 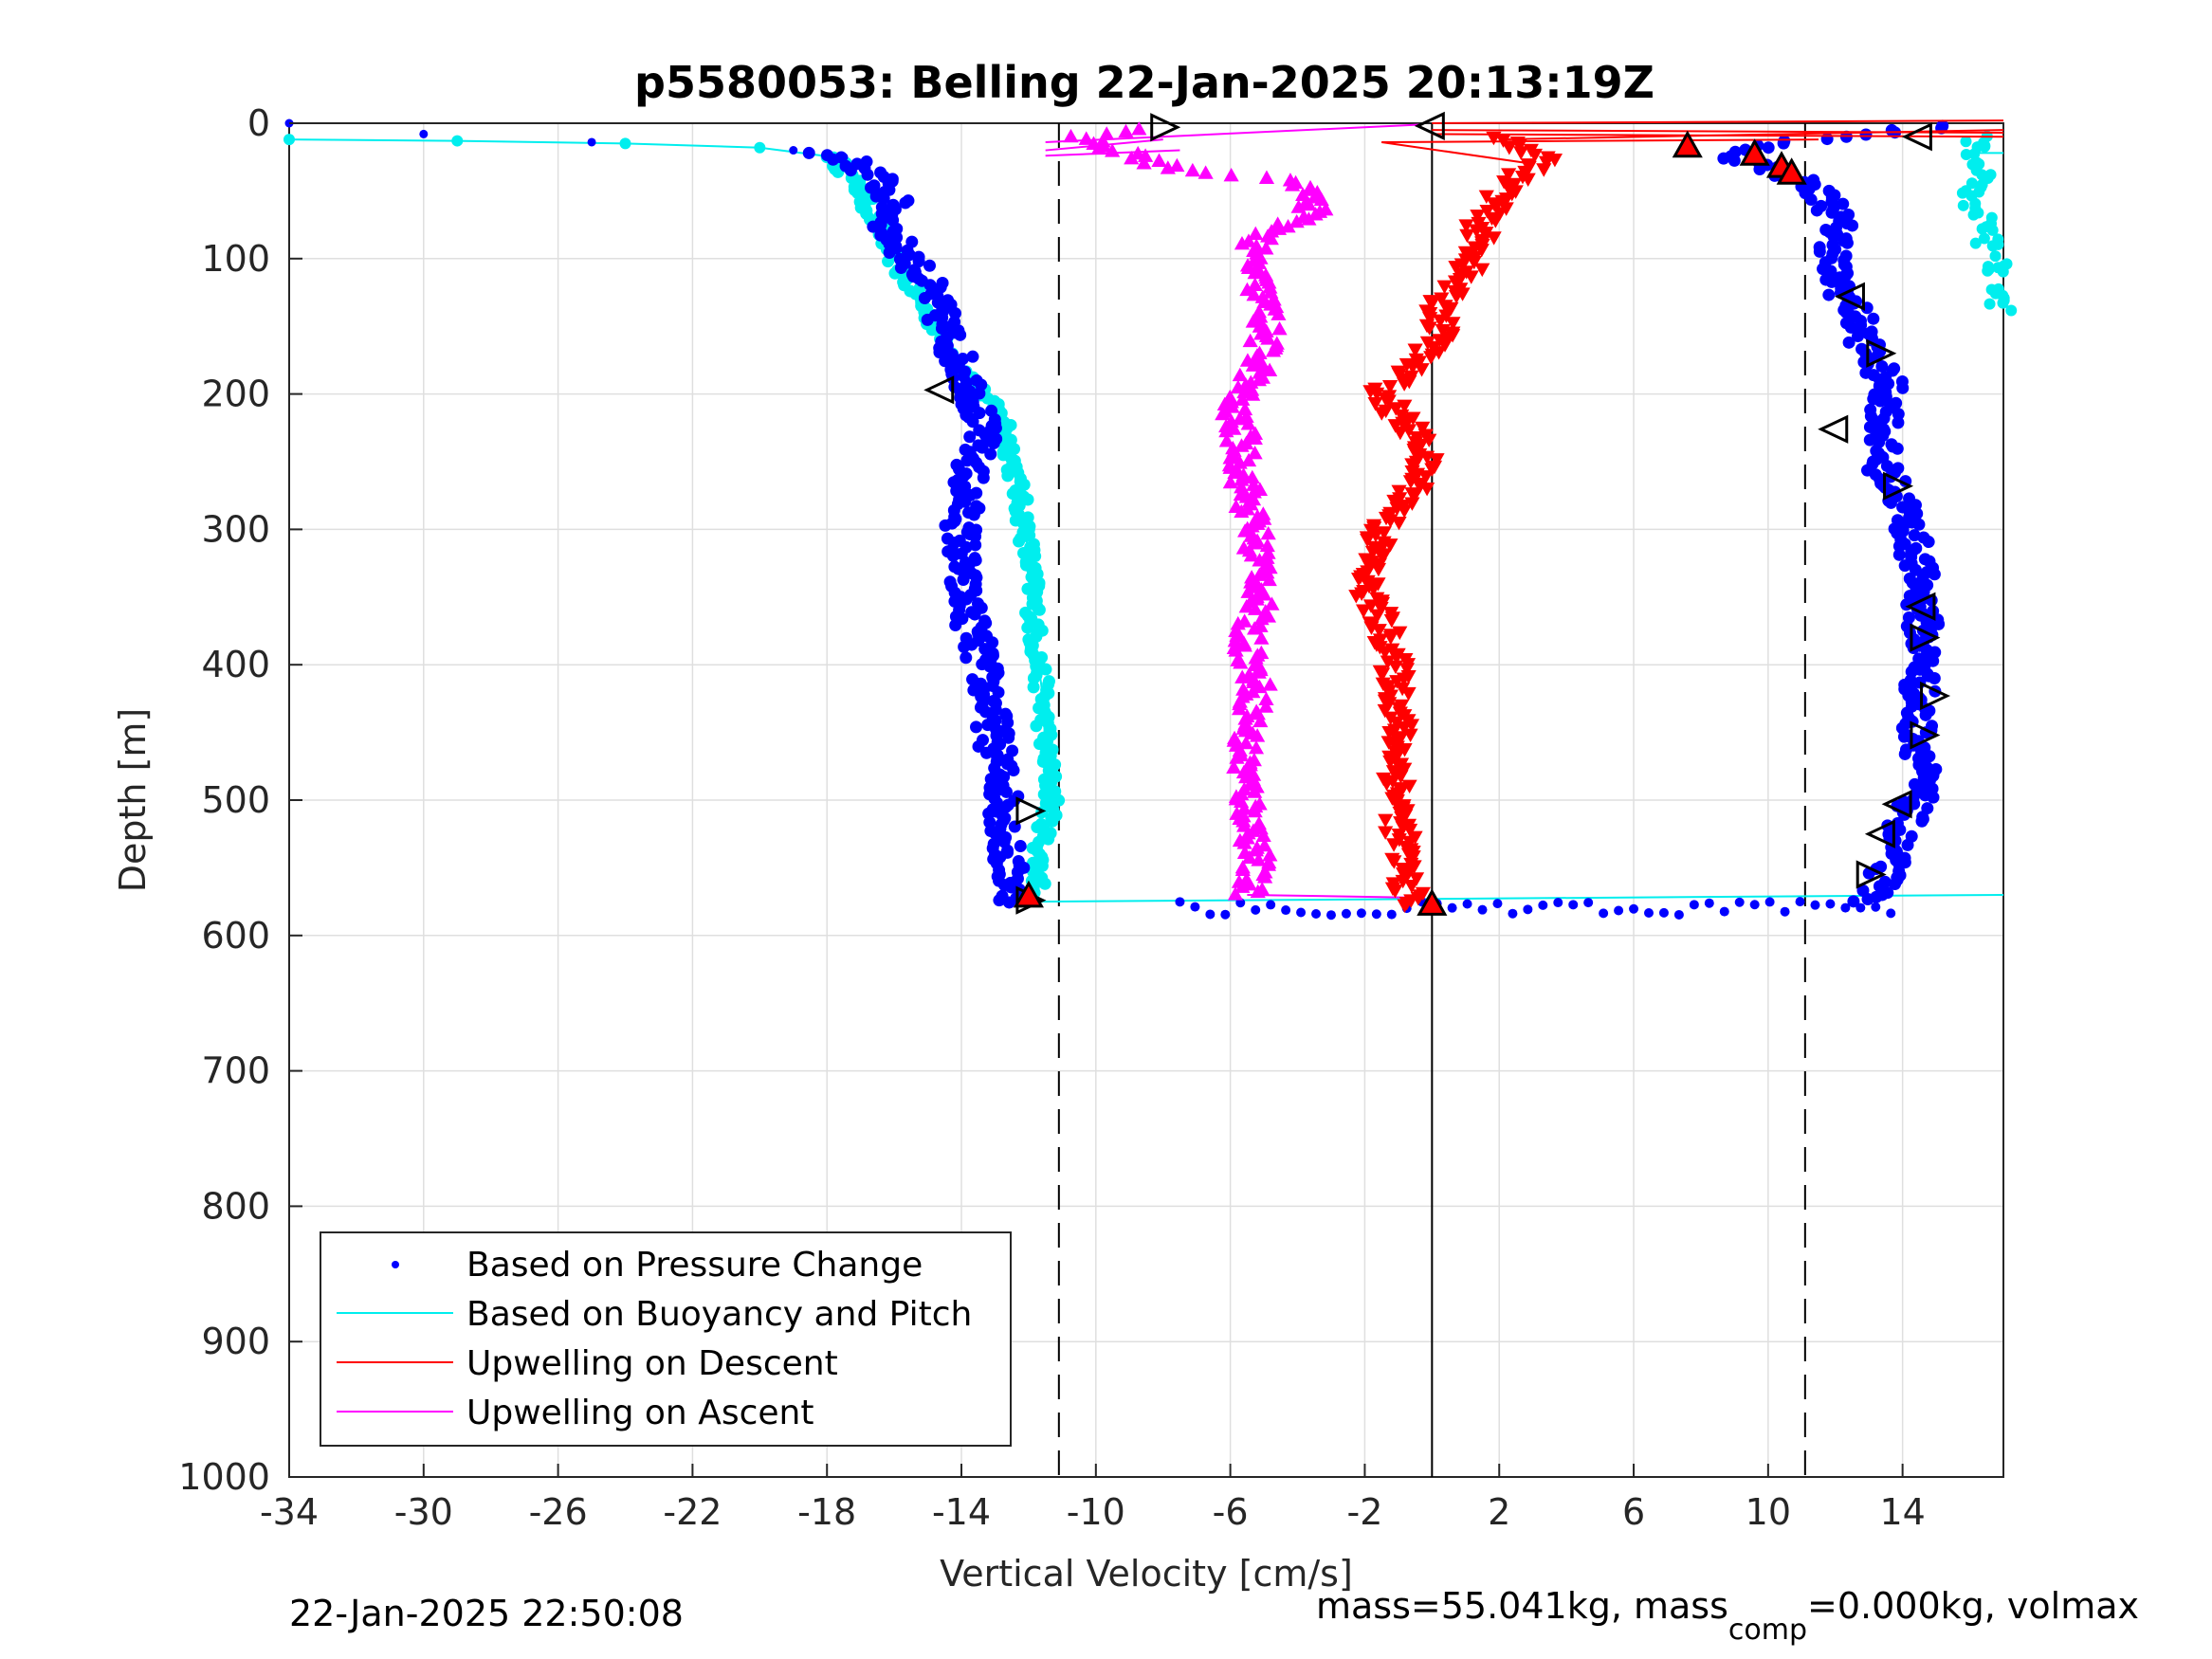 I want to click on footer-mass-subscript: comp, so click(x=1767, y=1630).